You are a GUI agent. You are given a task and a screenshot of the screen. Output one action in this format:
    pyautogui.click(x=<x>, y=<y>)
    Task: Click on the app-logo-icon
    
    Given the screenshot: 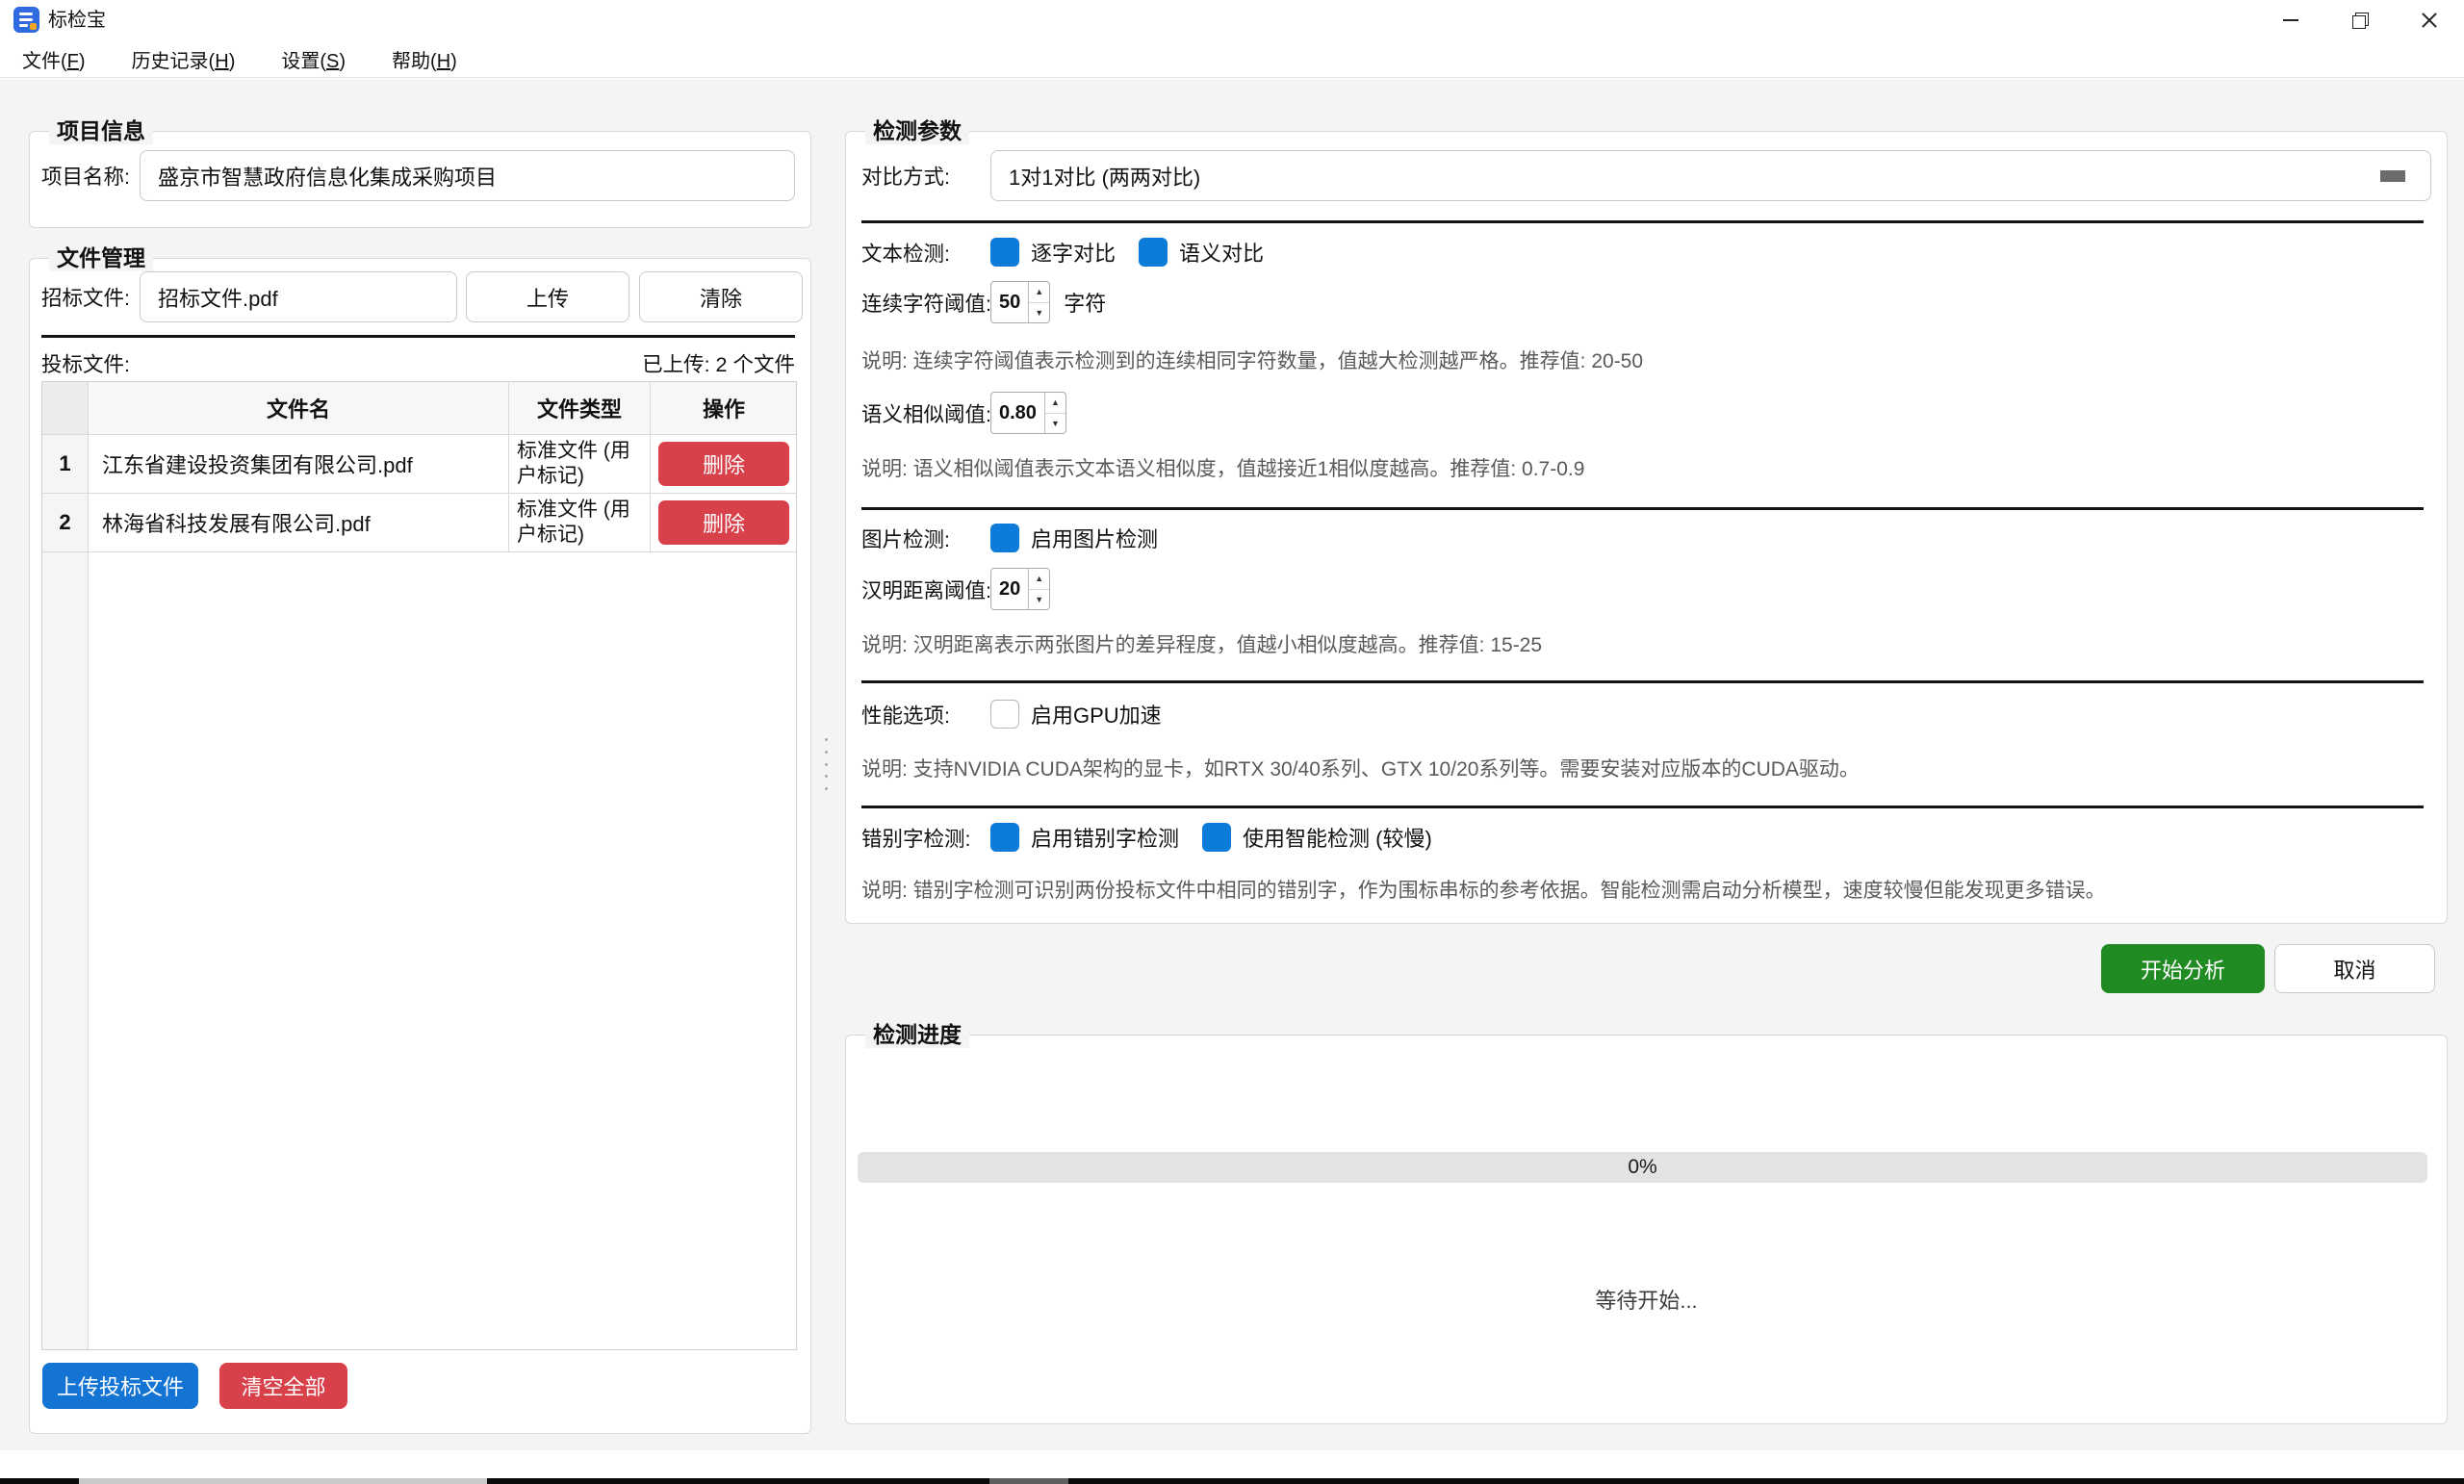 What is the action you would take?
    pyautogui.click(x=26, y=20)
    